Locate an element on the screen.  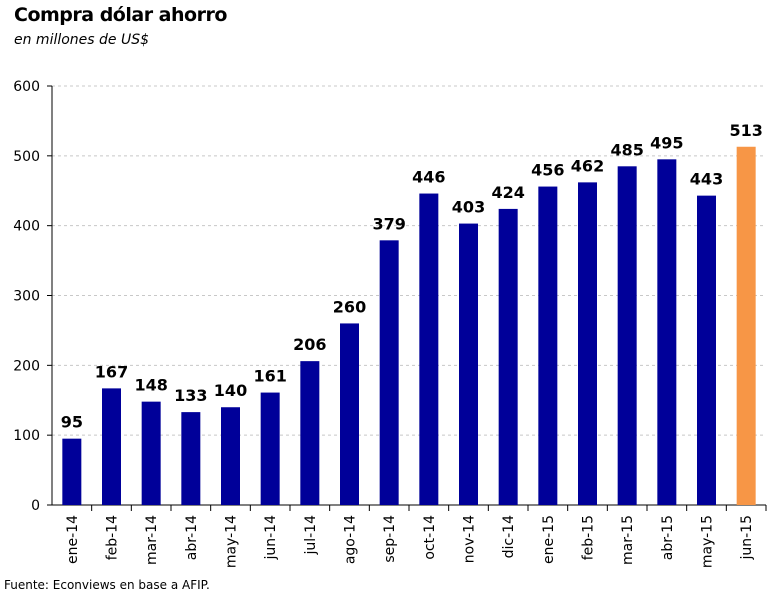
x-tick-label: feb-14 is located at coordinates (113, 537).